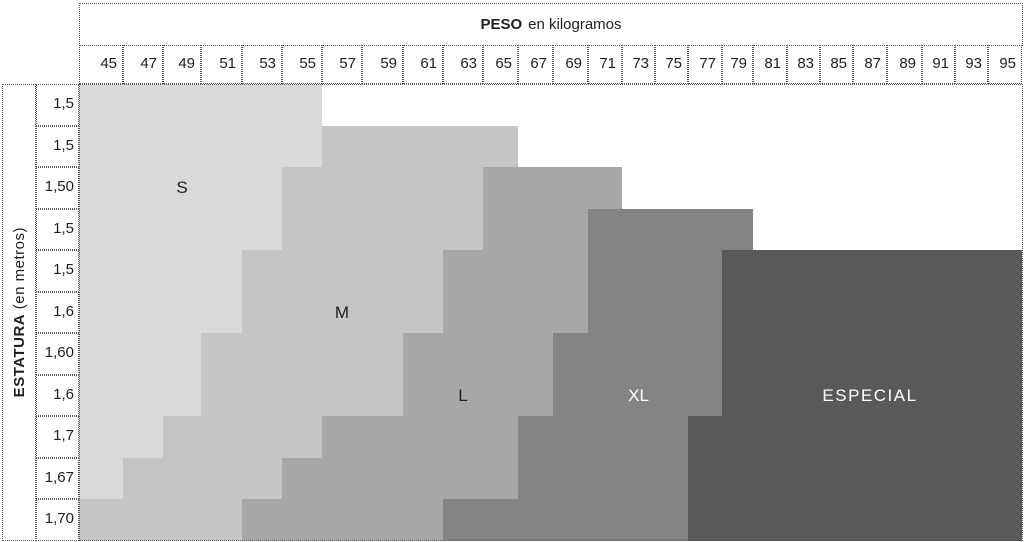  Describe the element at coordinates (382, 64) in the screenshot. I see `weight-tick-59: 59` at that location.